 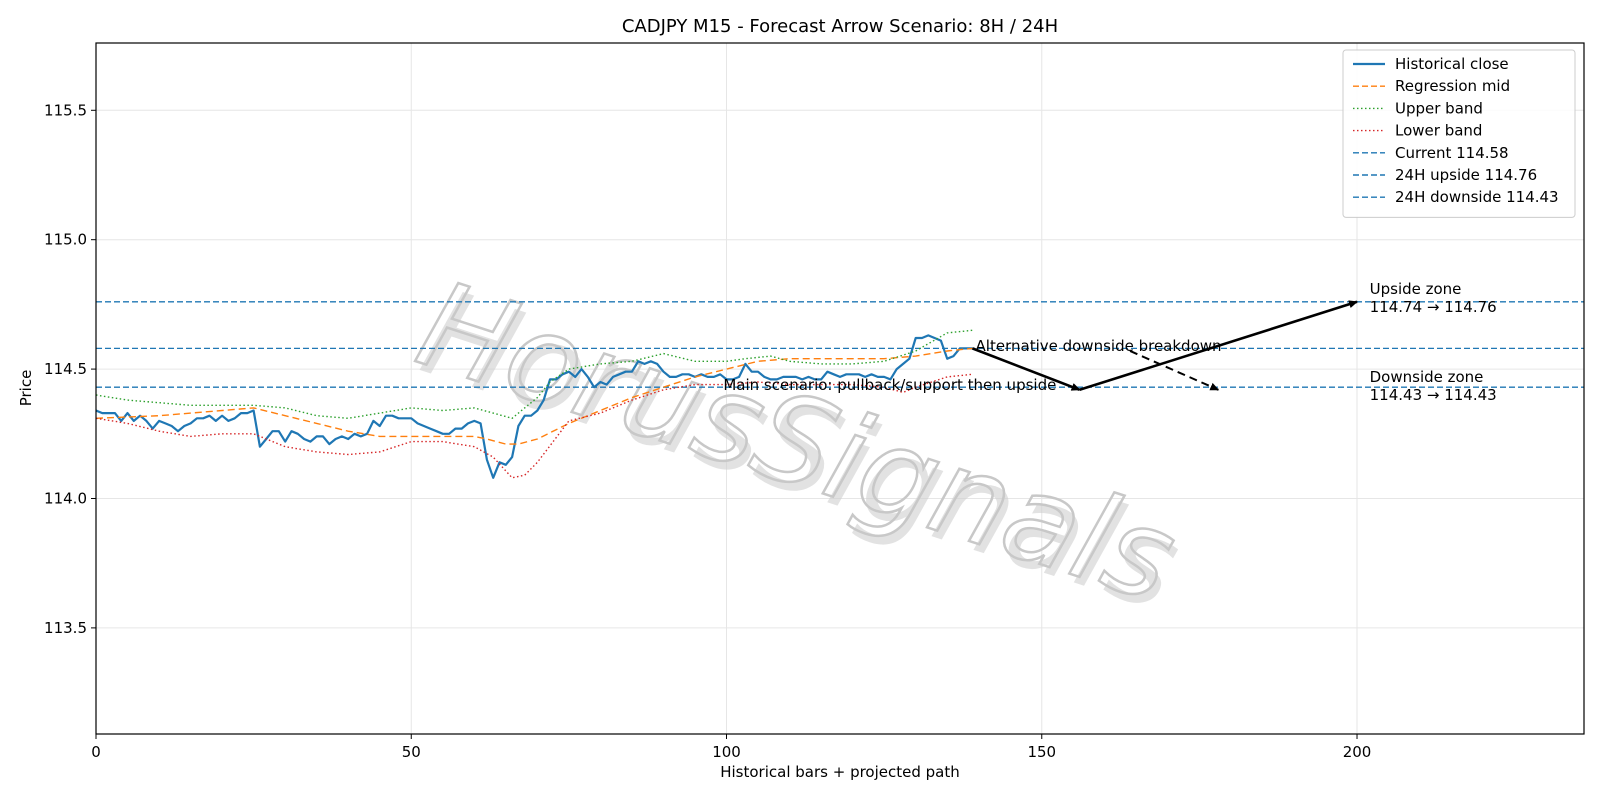 What do you see at coordinates (840, 772) in the screenshot?
I see `x-axis-label: Historical bars + projected path` at bounding box center [840, 772].